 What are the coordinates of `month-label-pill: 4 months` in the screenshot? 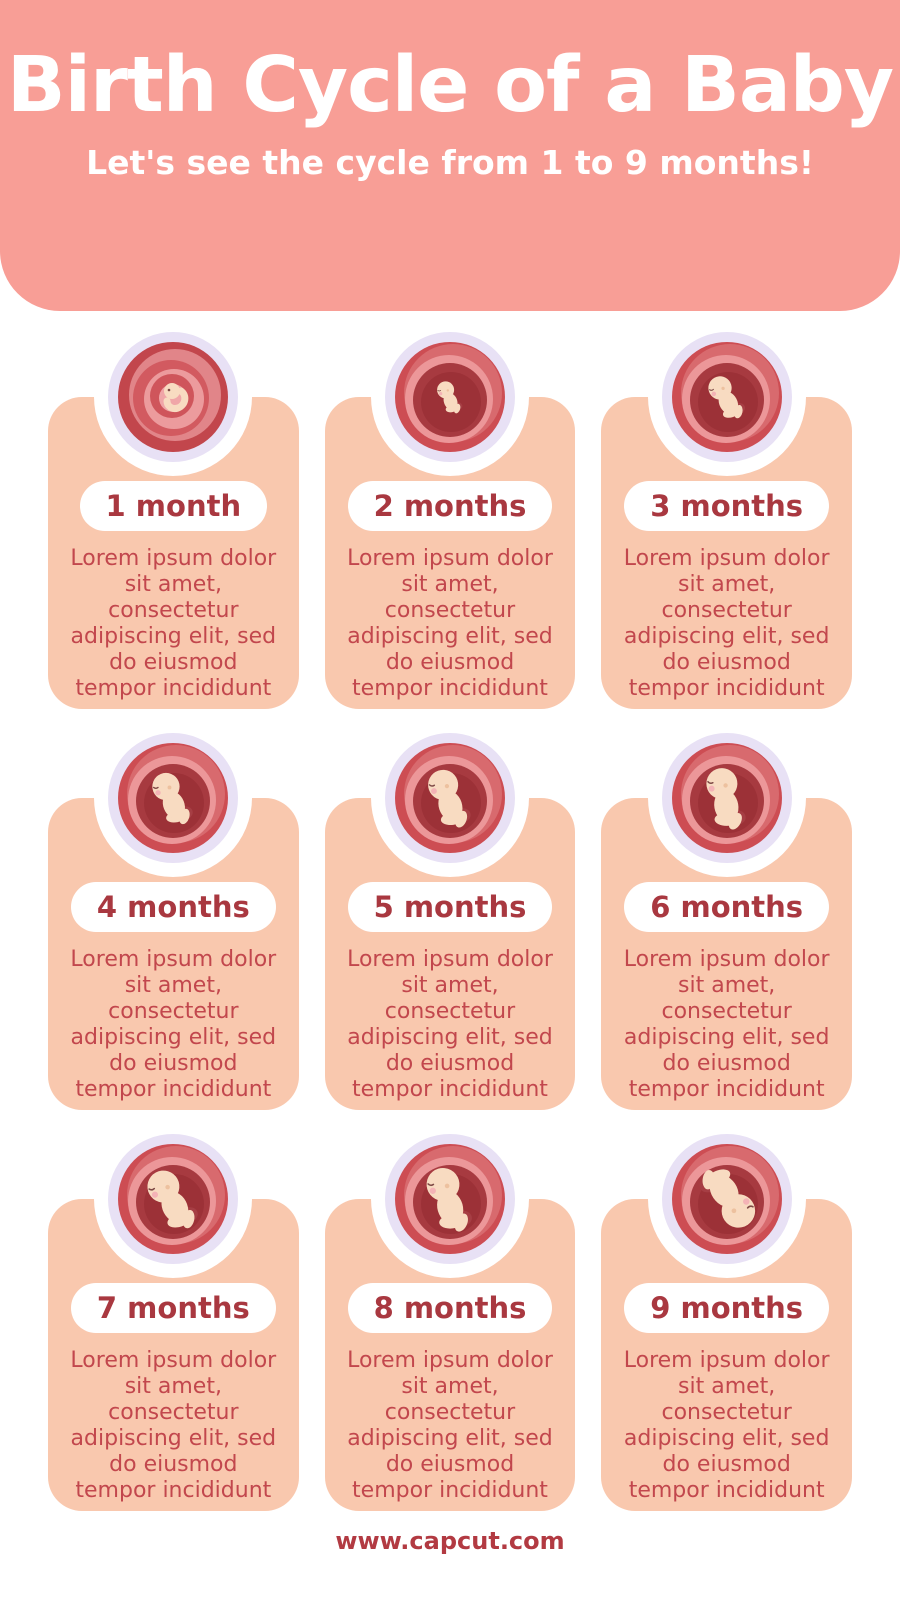 It's located at (173, 907).